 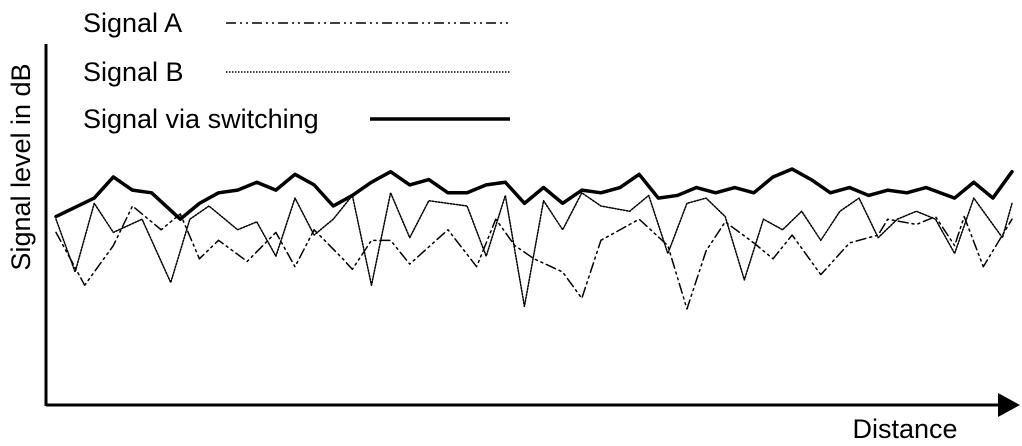 I want to click on legend-entry-label: Signal B, so click(x=133, y=72).